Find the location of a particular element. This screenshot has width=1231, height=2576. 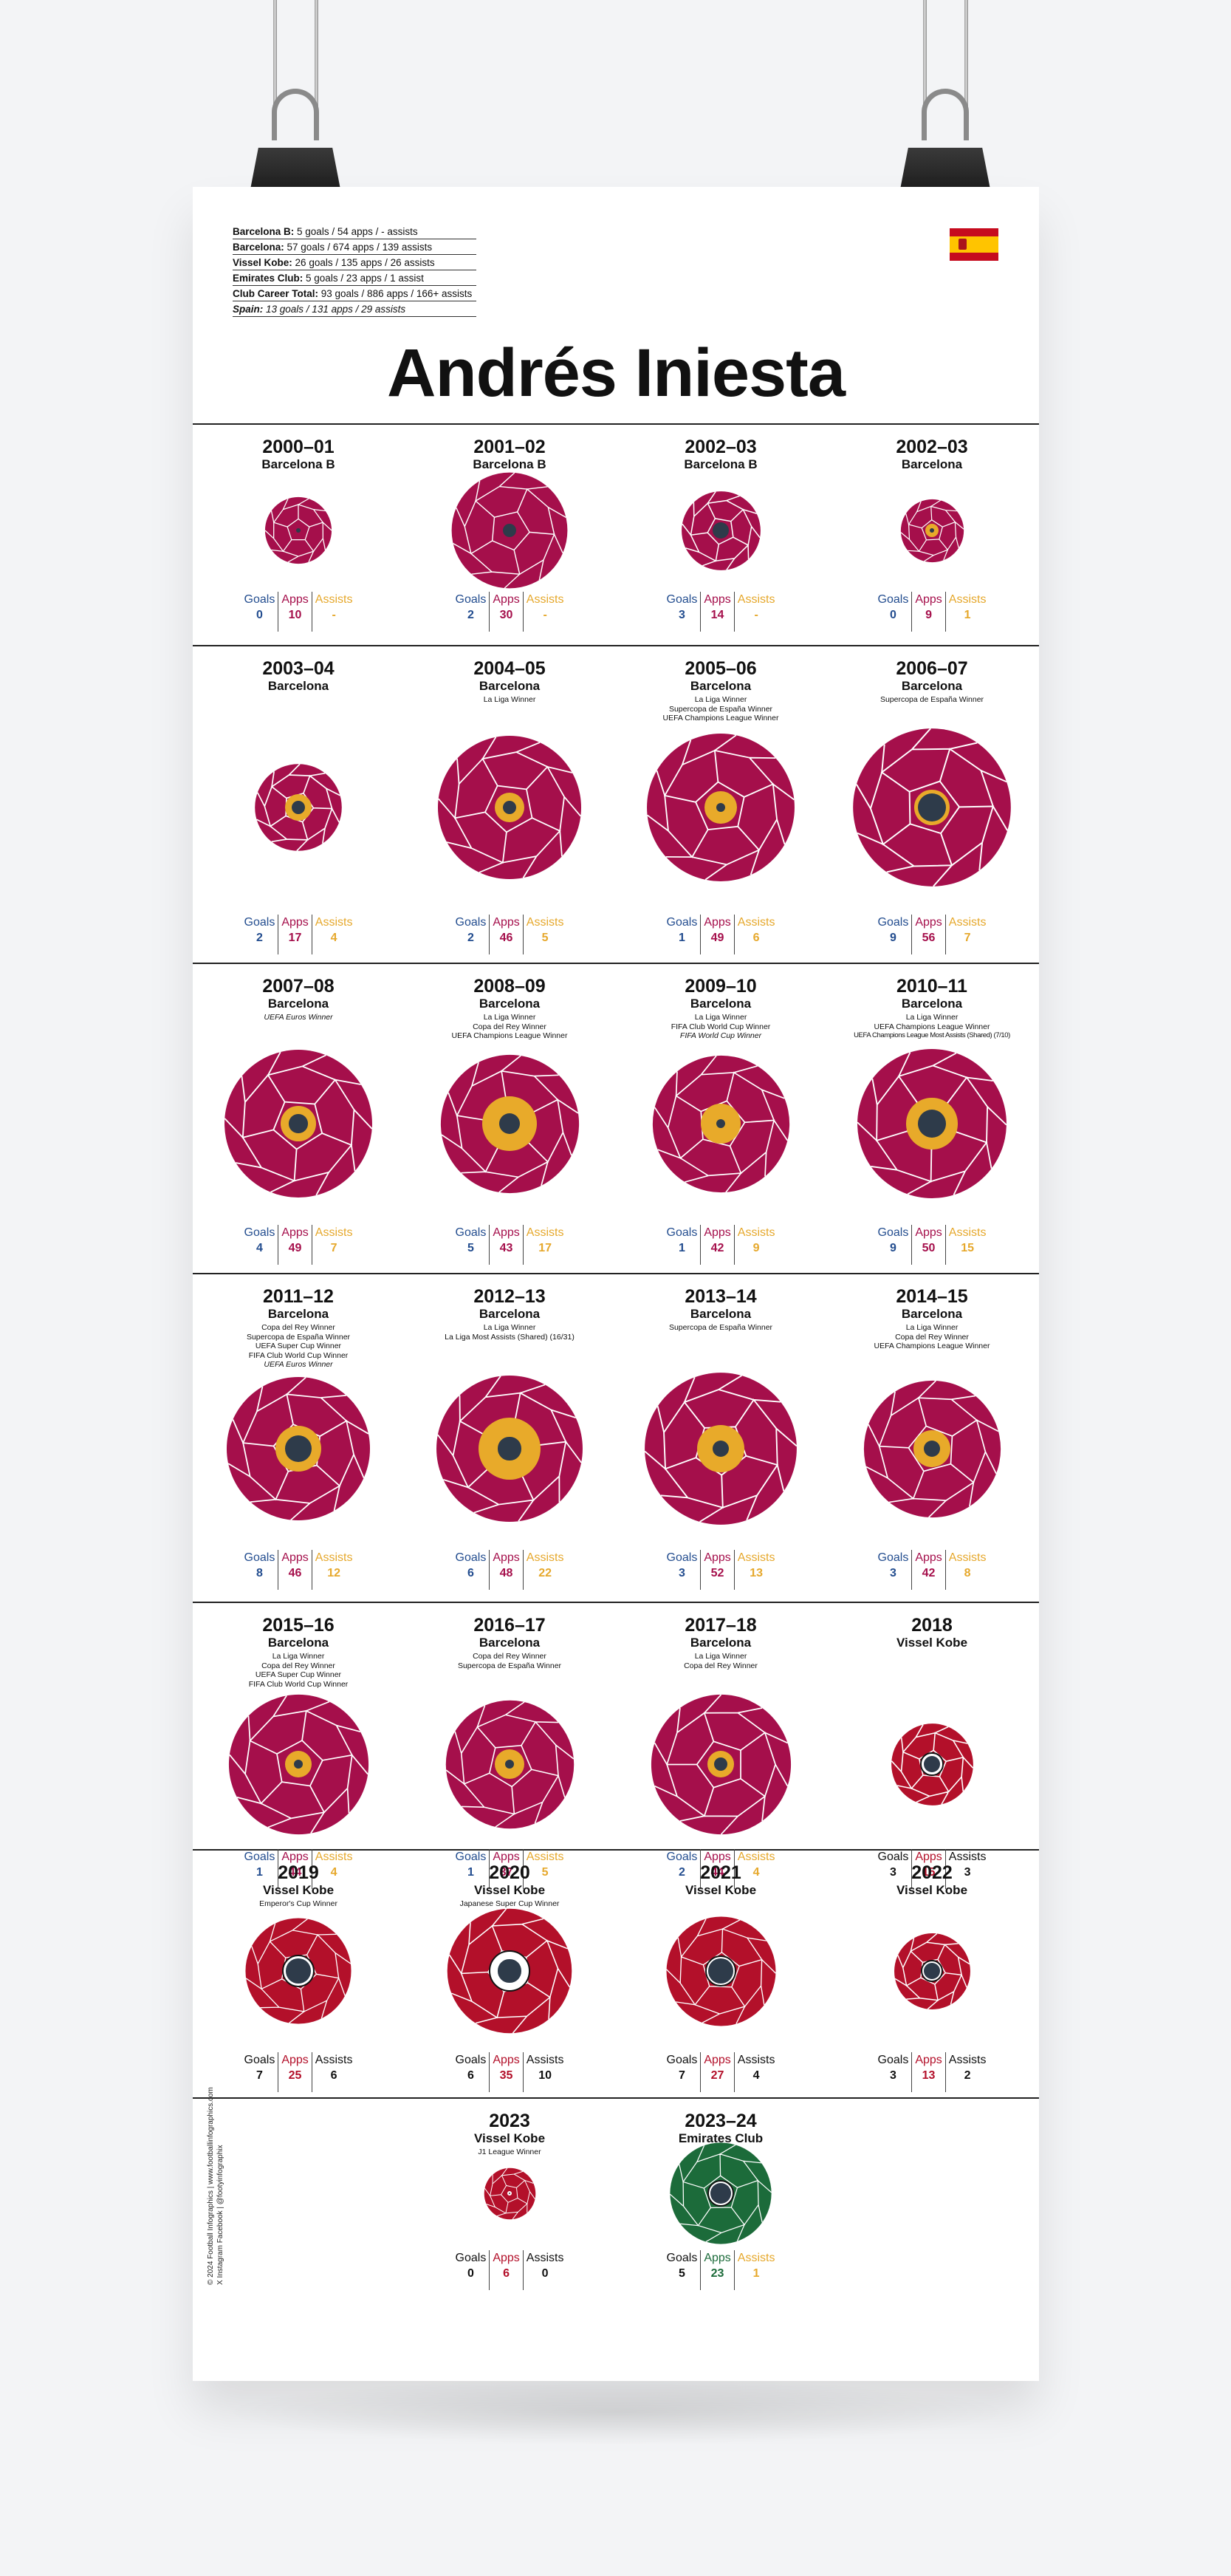

apps-stat: Apps 44 is located at coordinates (294, 1869).